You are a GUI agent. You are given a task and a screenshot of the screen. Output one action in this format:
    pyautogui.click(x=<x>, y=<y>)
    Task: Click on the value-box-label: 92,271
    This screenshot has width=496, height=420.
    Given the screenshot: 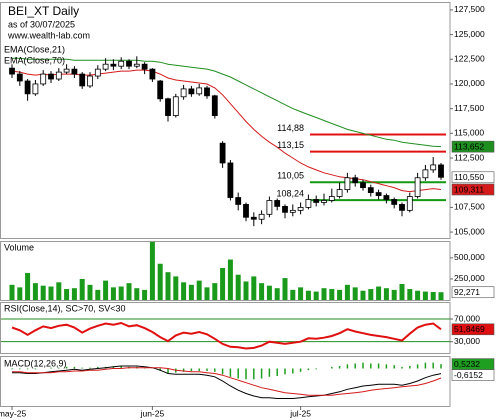 What is the action you would take?
    pyautogui.click(x=467, y=292)
    